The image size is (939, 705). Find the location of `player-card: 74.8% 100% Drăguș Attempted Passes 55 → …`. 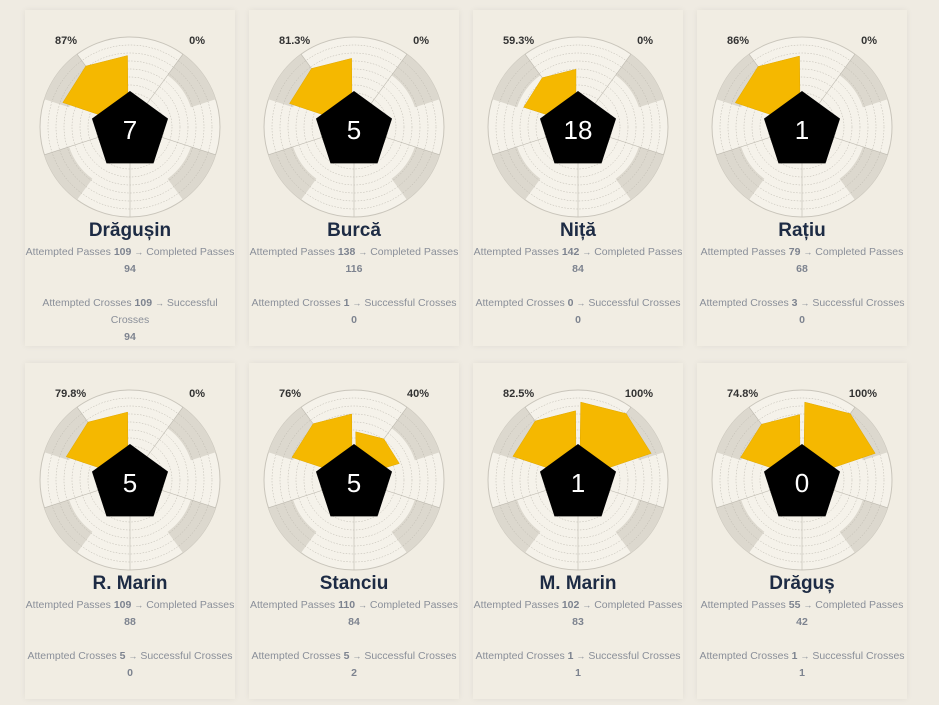

player-card: 74.8% 100% Drăguș Attempted Passes 55 → … is located at coordinates (802, 531).